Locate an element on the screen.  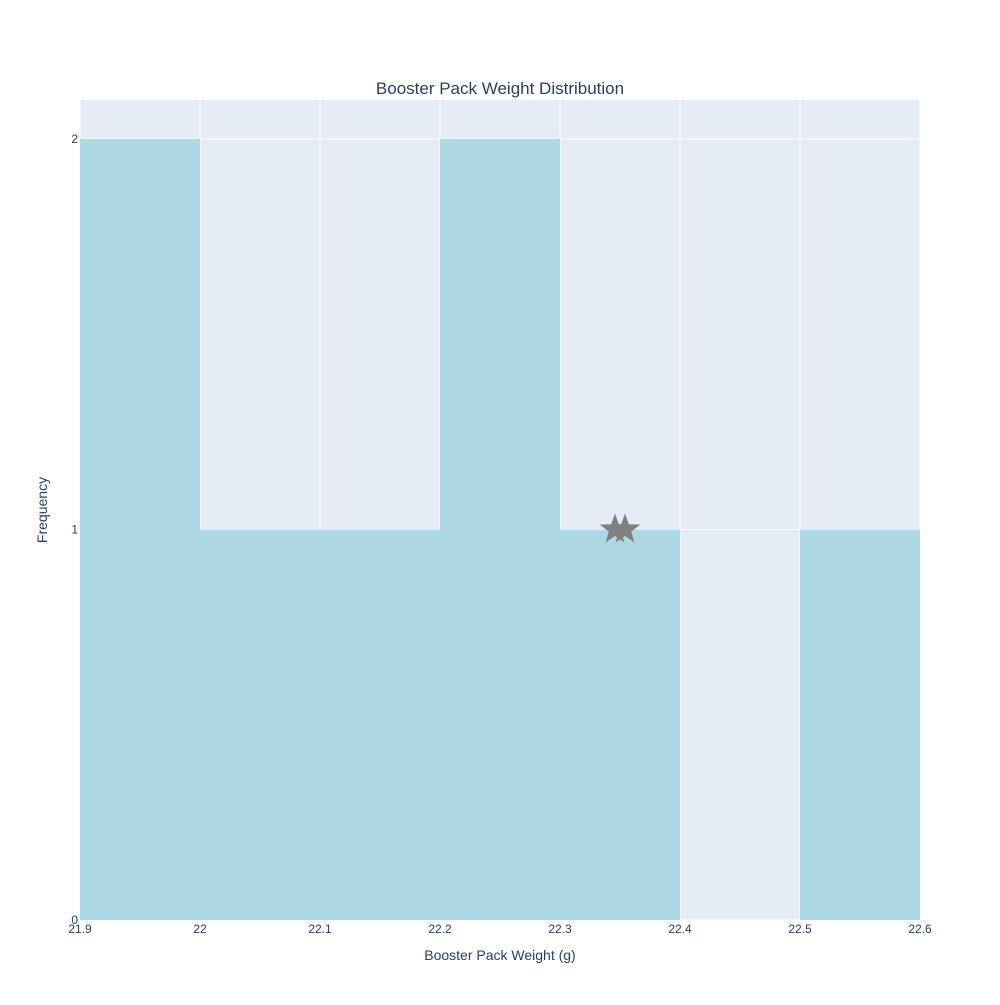
y-axis-title: Frequency is located at coordinates (42, 510).